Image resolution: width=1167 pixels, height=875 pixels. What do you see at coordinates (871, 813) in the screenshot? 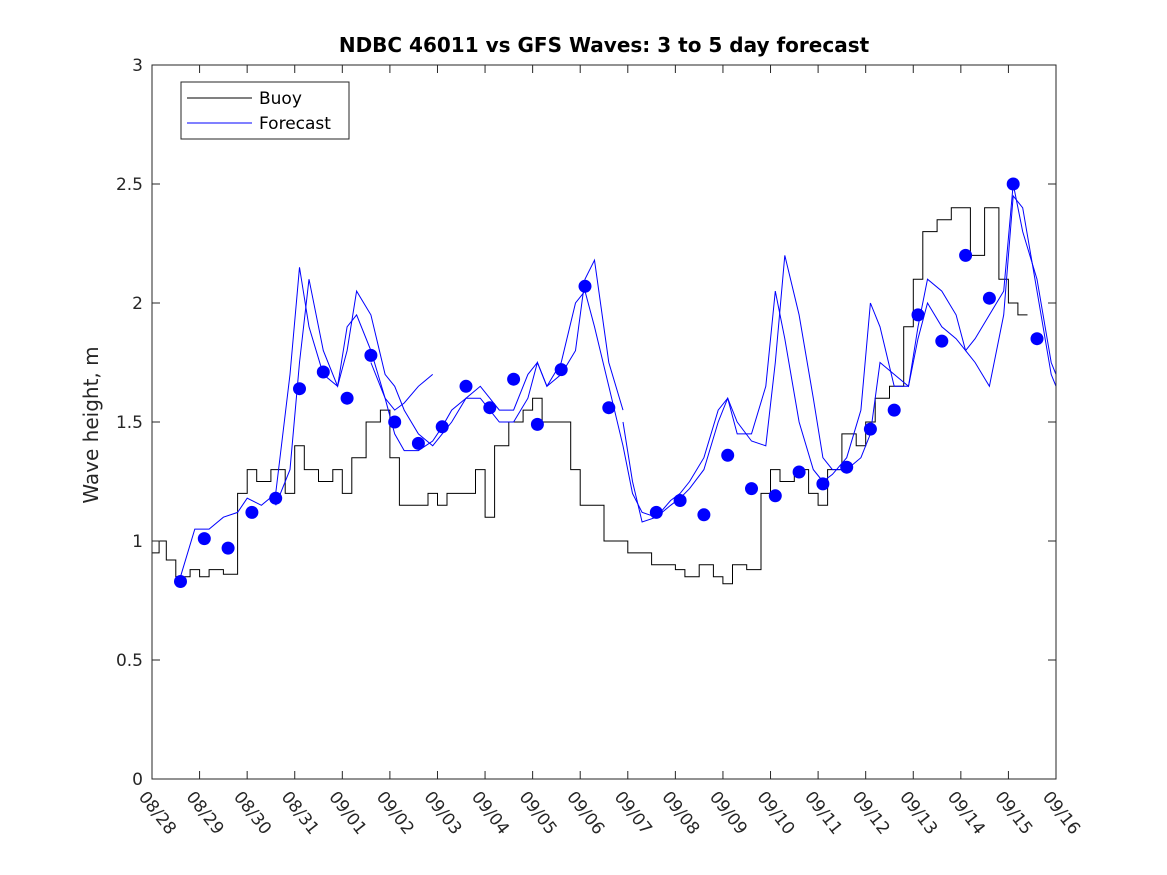
I see `x-tick-label: 09/12` at bounding box center [871, 813].